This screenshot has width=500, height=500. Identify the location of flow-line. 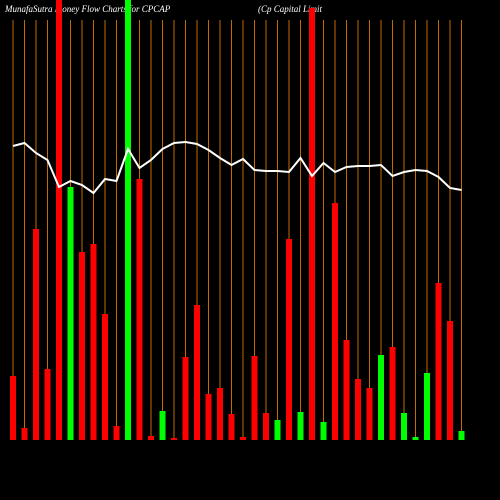
(237, 167).